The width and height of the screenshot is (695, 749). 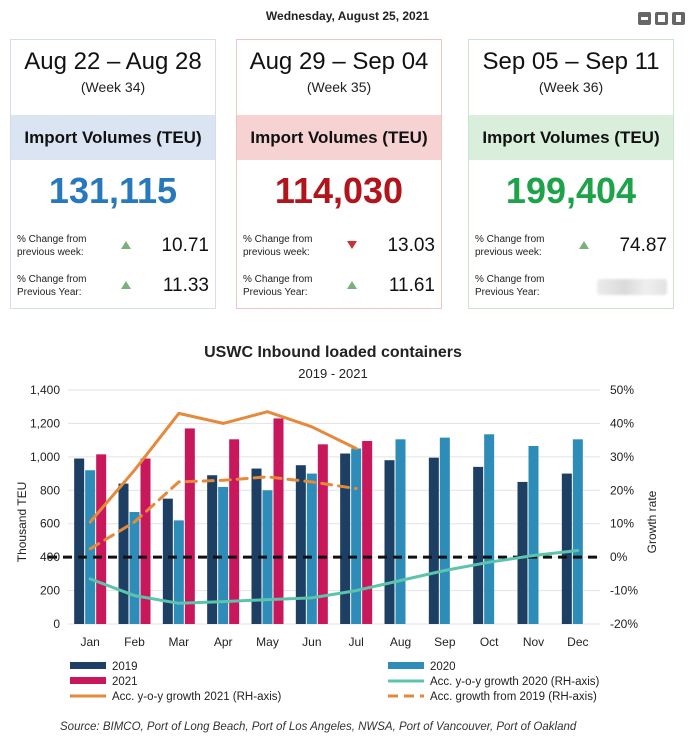 What do you see at coordinates (278, 246) in the screenshot?
I see `change-label: % Change from previous week:` at bounding box center [278, 246].